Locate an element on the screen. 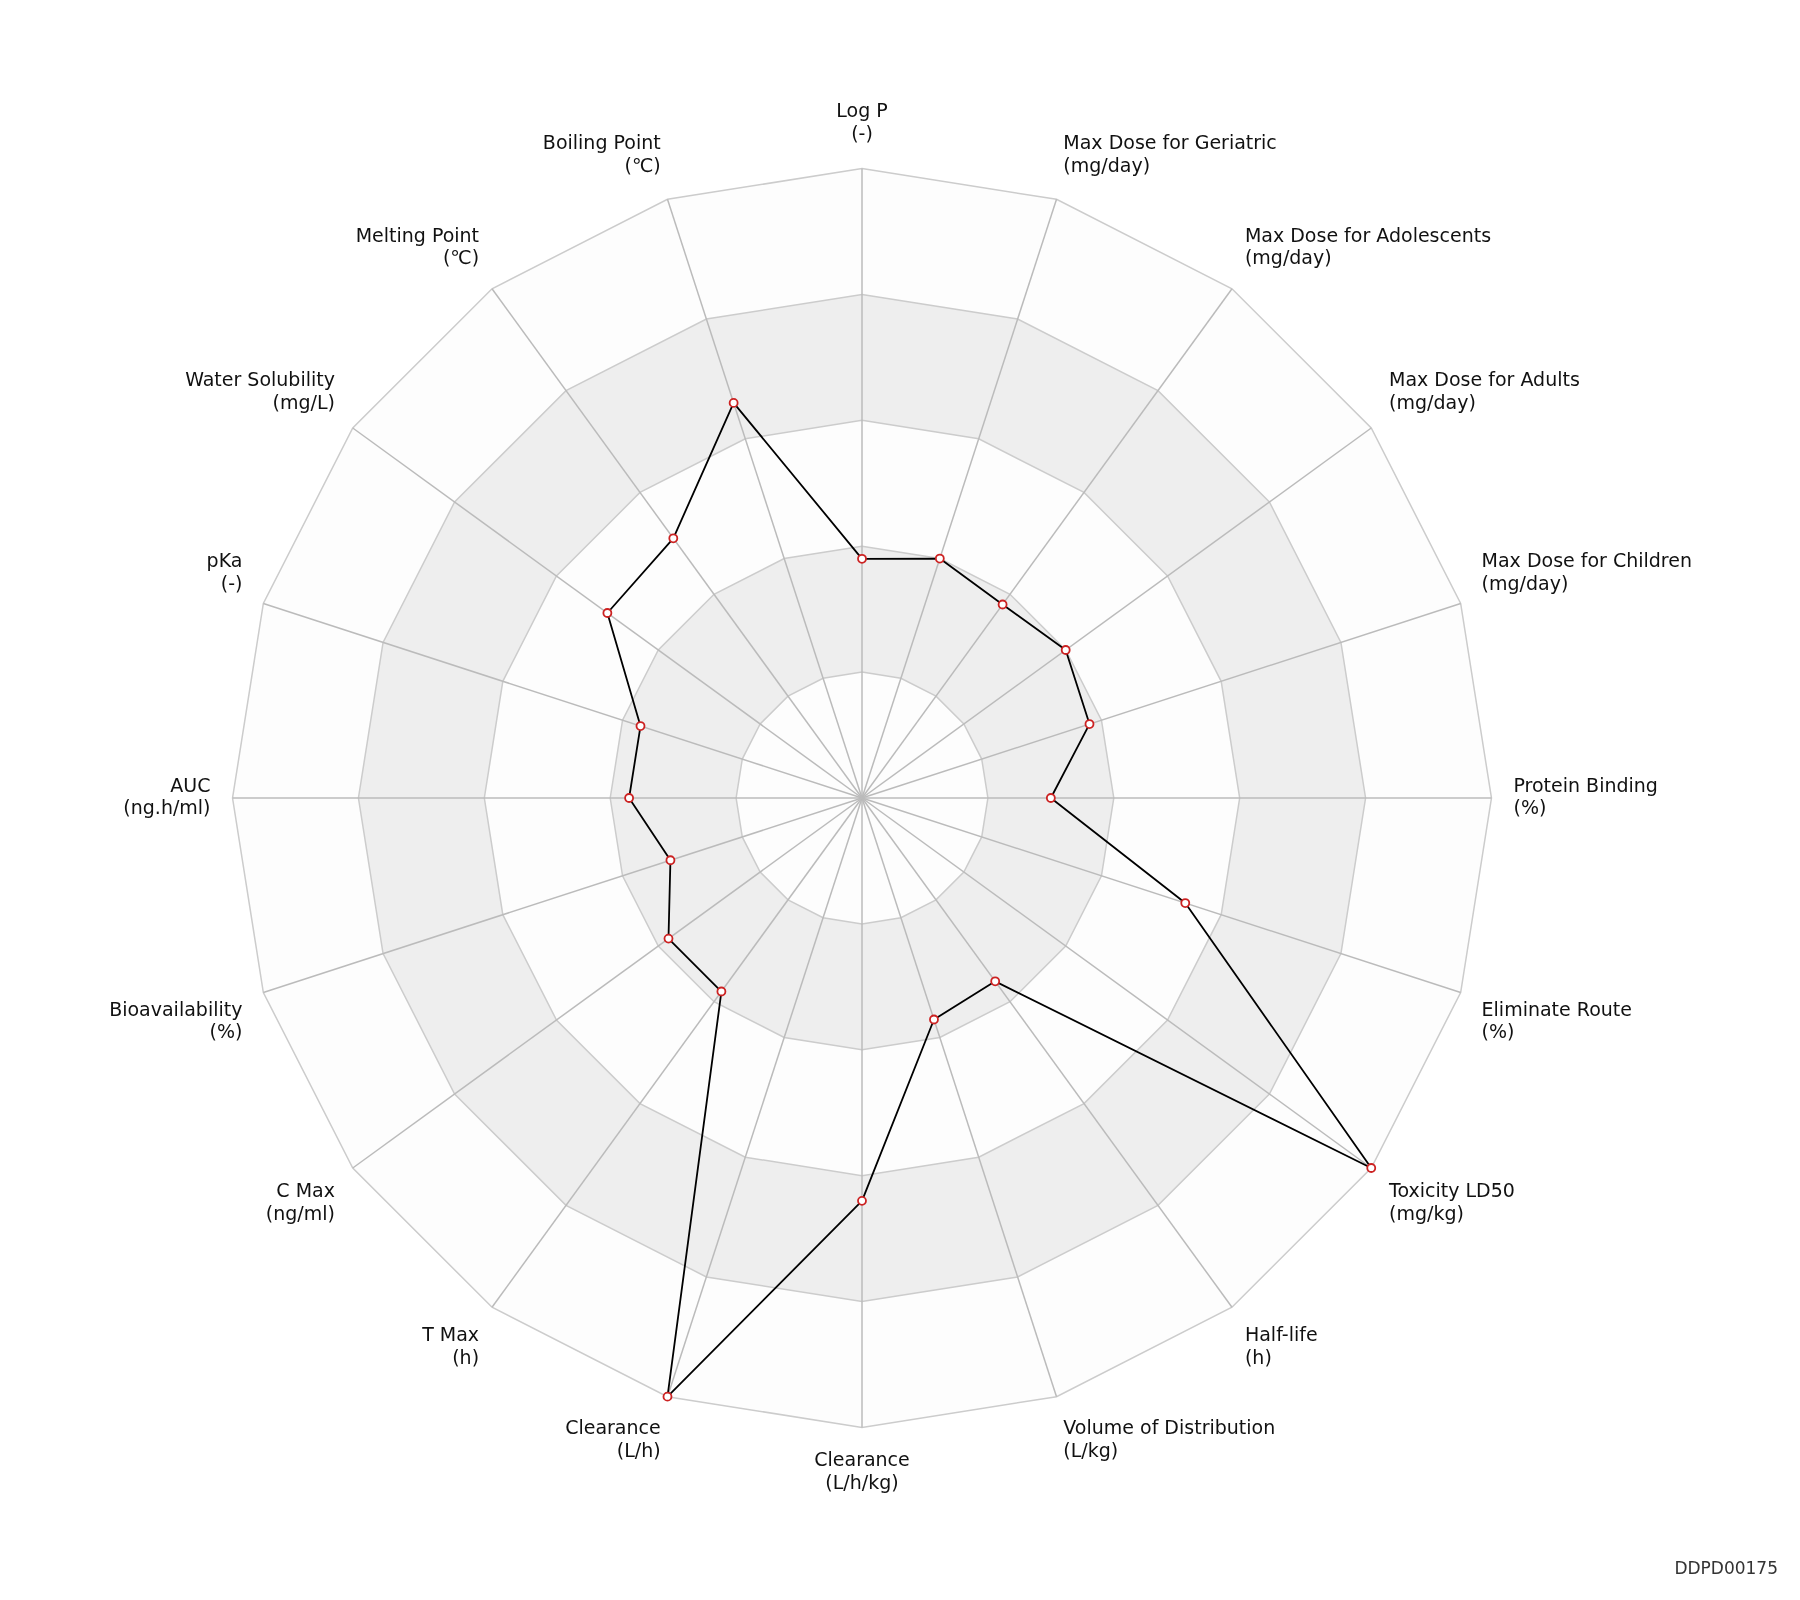  spoke-label: Clearance (L/h/kg) is located at coordinates (862, 1470).